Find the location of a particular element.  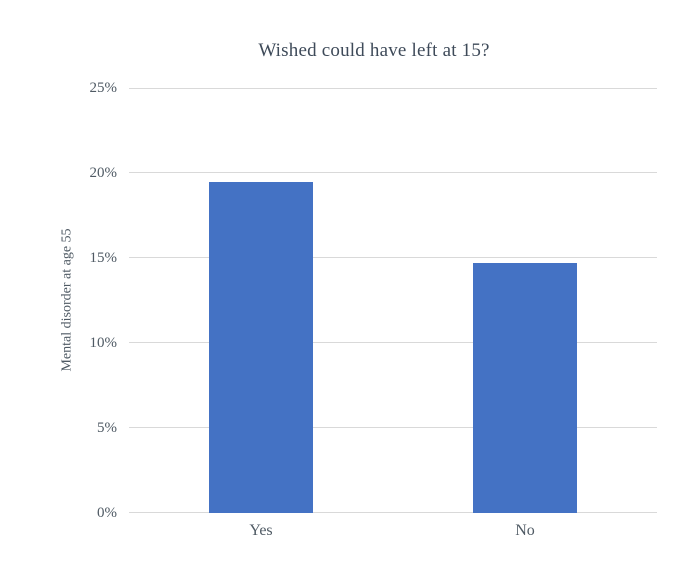

x-axis-line is located at coordinates (393, 512).